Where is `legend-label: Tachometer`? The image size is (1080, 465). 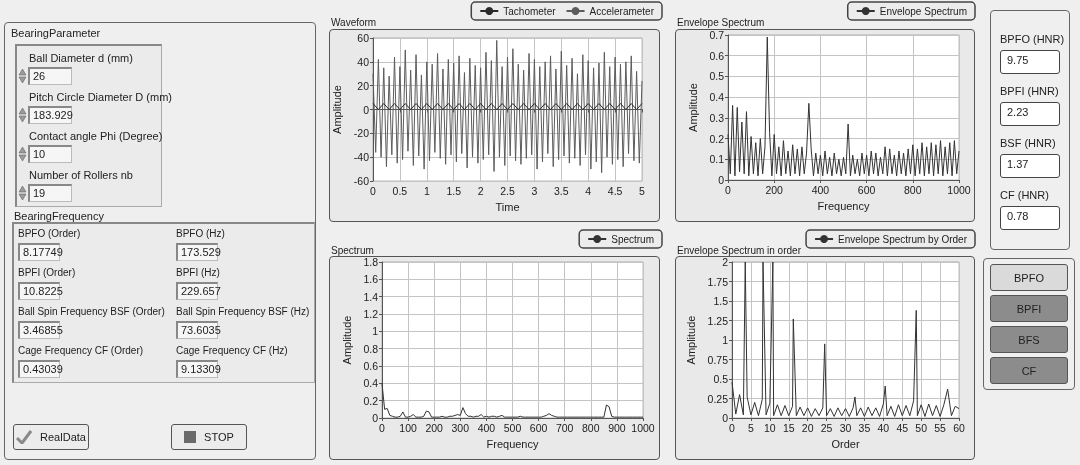
legend-label: Tachometer is located at coordinates (530, 11).